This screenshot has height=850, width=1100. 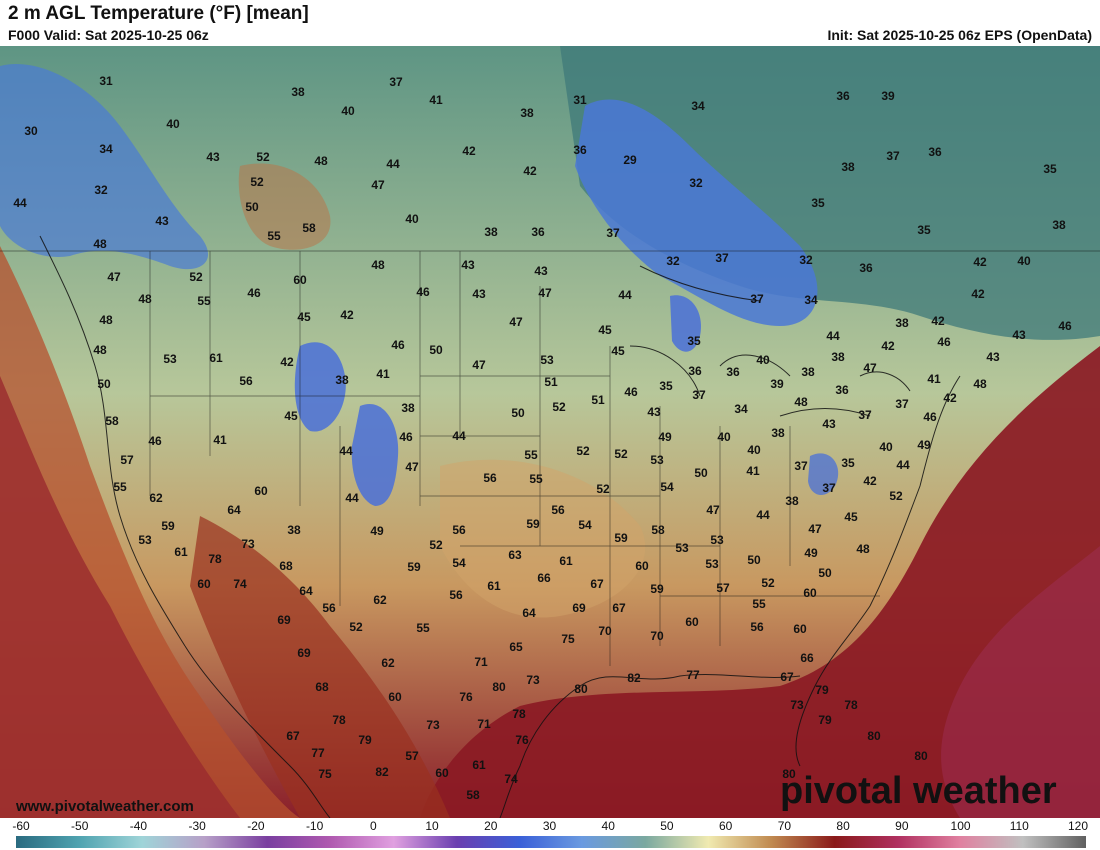 I want to click on colorbar-tick: 110, so click(x=1019, y=826).